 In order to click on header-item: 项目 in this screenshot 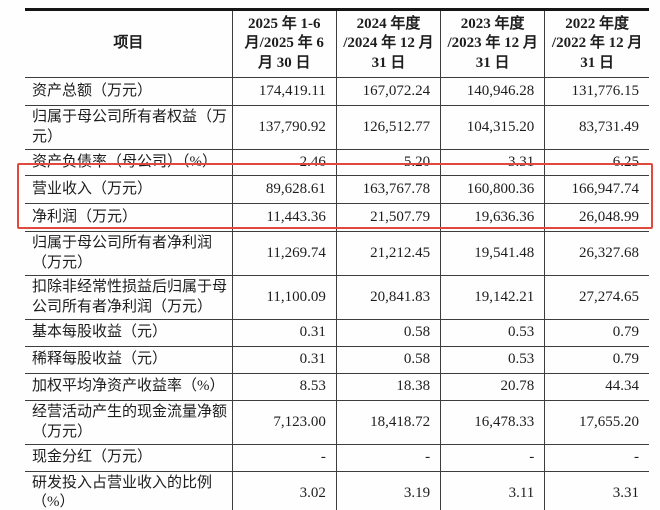, I will do `click(128, 43)`.